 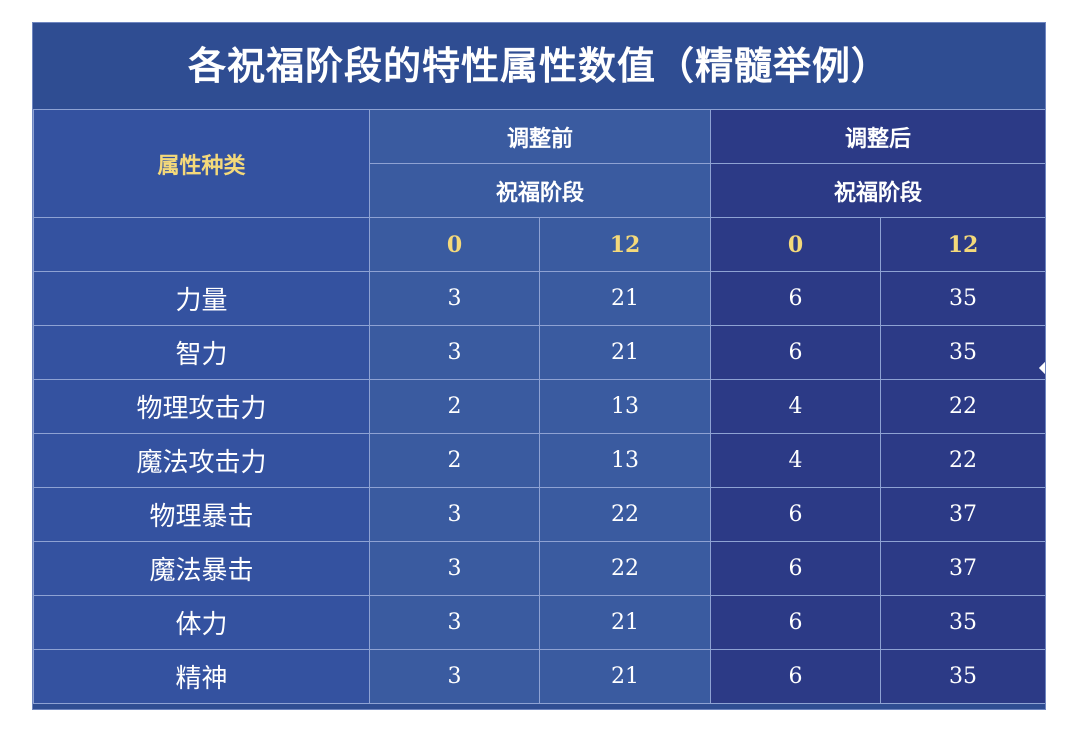 What do you see at coordinates (625, 244) in the screenshot?
I see `header-level-before-12: 12` at bounding box center [625, 244].